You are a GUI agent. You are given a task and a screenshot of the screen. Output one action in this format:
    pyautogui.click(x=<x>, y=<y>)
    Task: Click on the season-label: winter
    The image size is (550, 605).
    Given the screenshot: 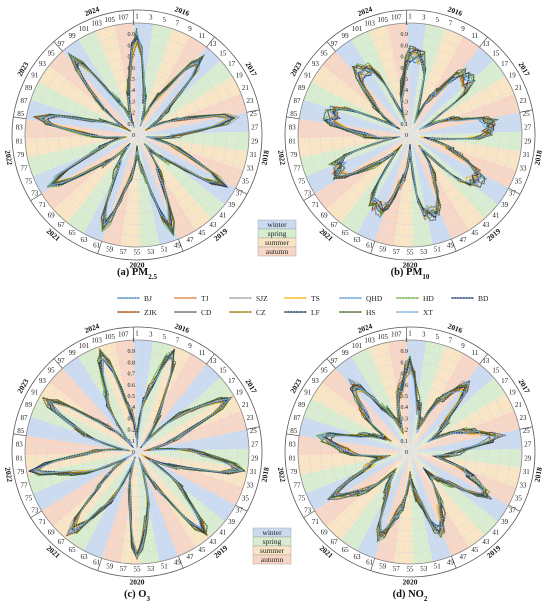 What is the action you would take?
    pyautogui.click(x=272, y=532)
    